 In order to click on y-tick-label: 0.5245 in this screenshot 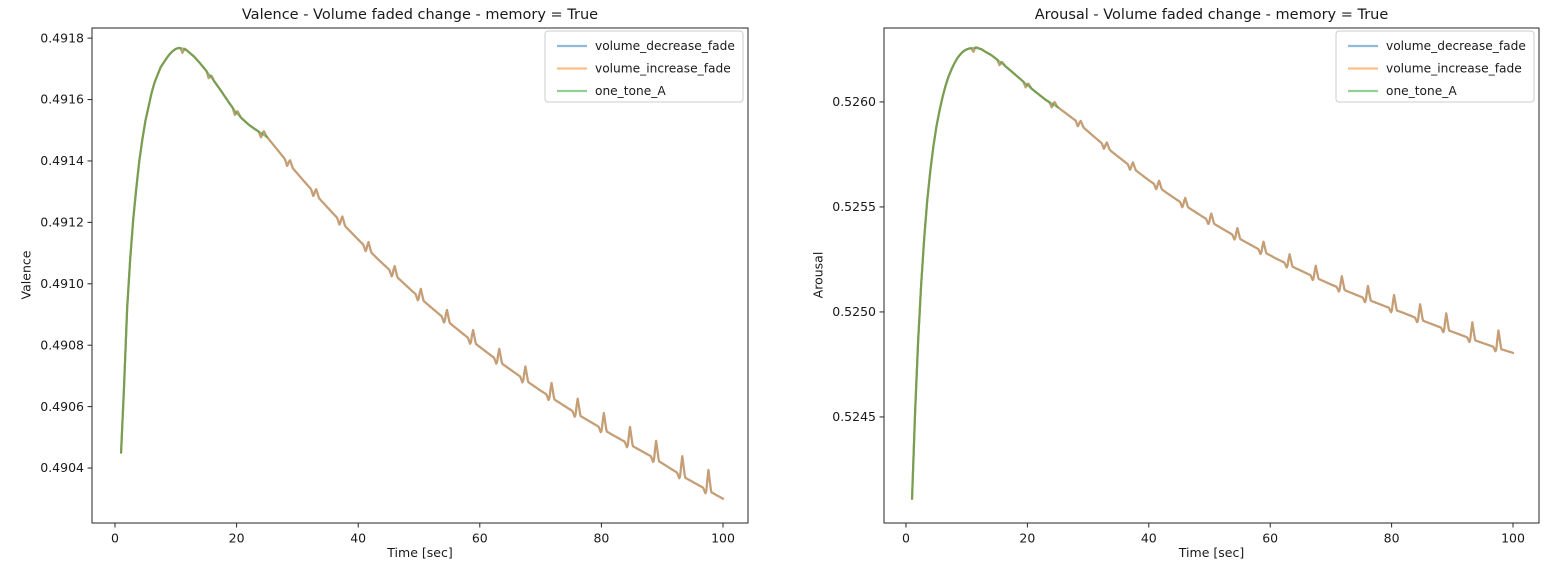, I will do `click(854, 416)`.